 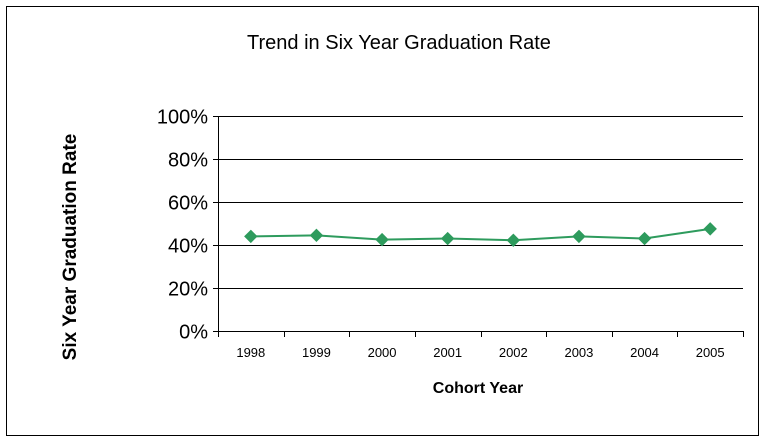 What do you see at coordinates (182, 225) in the screenshot?
I see `y-tick-labels: 0% 20% 40% 60% 80% 100%` at bounding box center [182, 225].